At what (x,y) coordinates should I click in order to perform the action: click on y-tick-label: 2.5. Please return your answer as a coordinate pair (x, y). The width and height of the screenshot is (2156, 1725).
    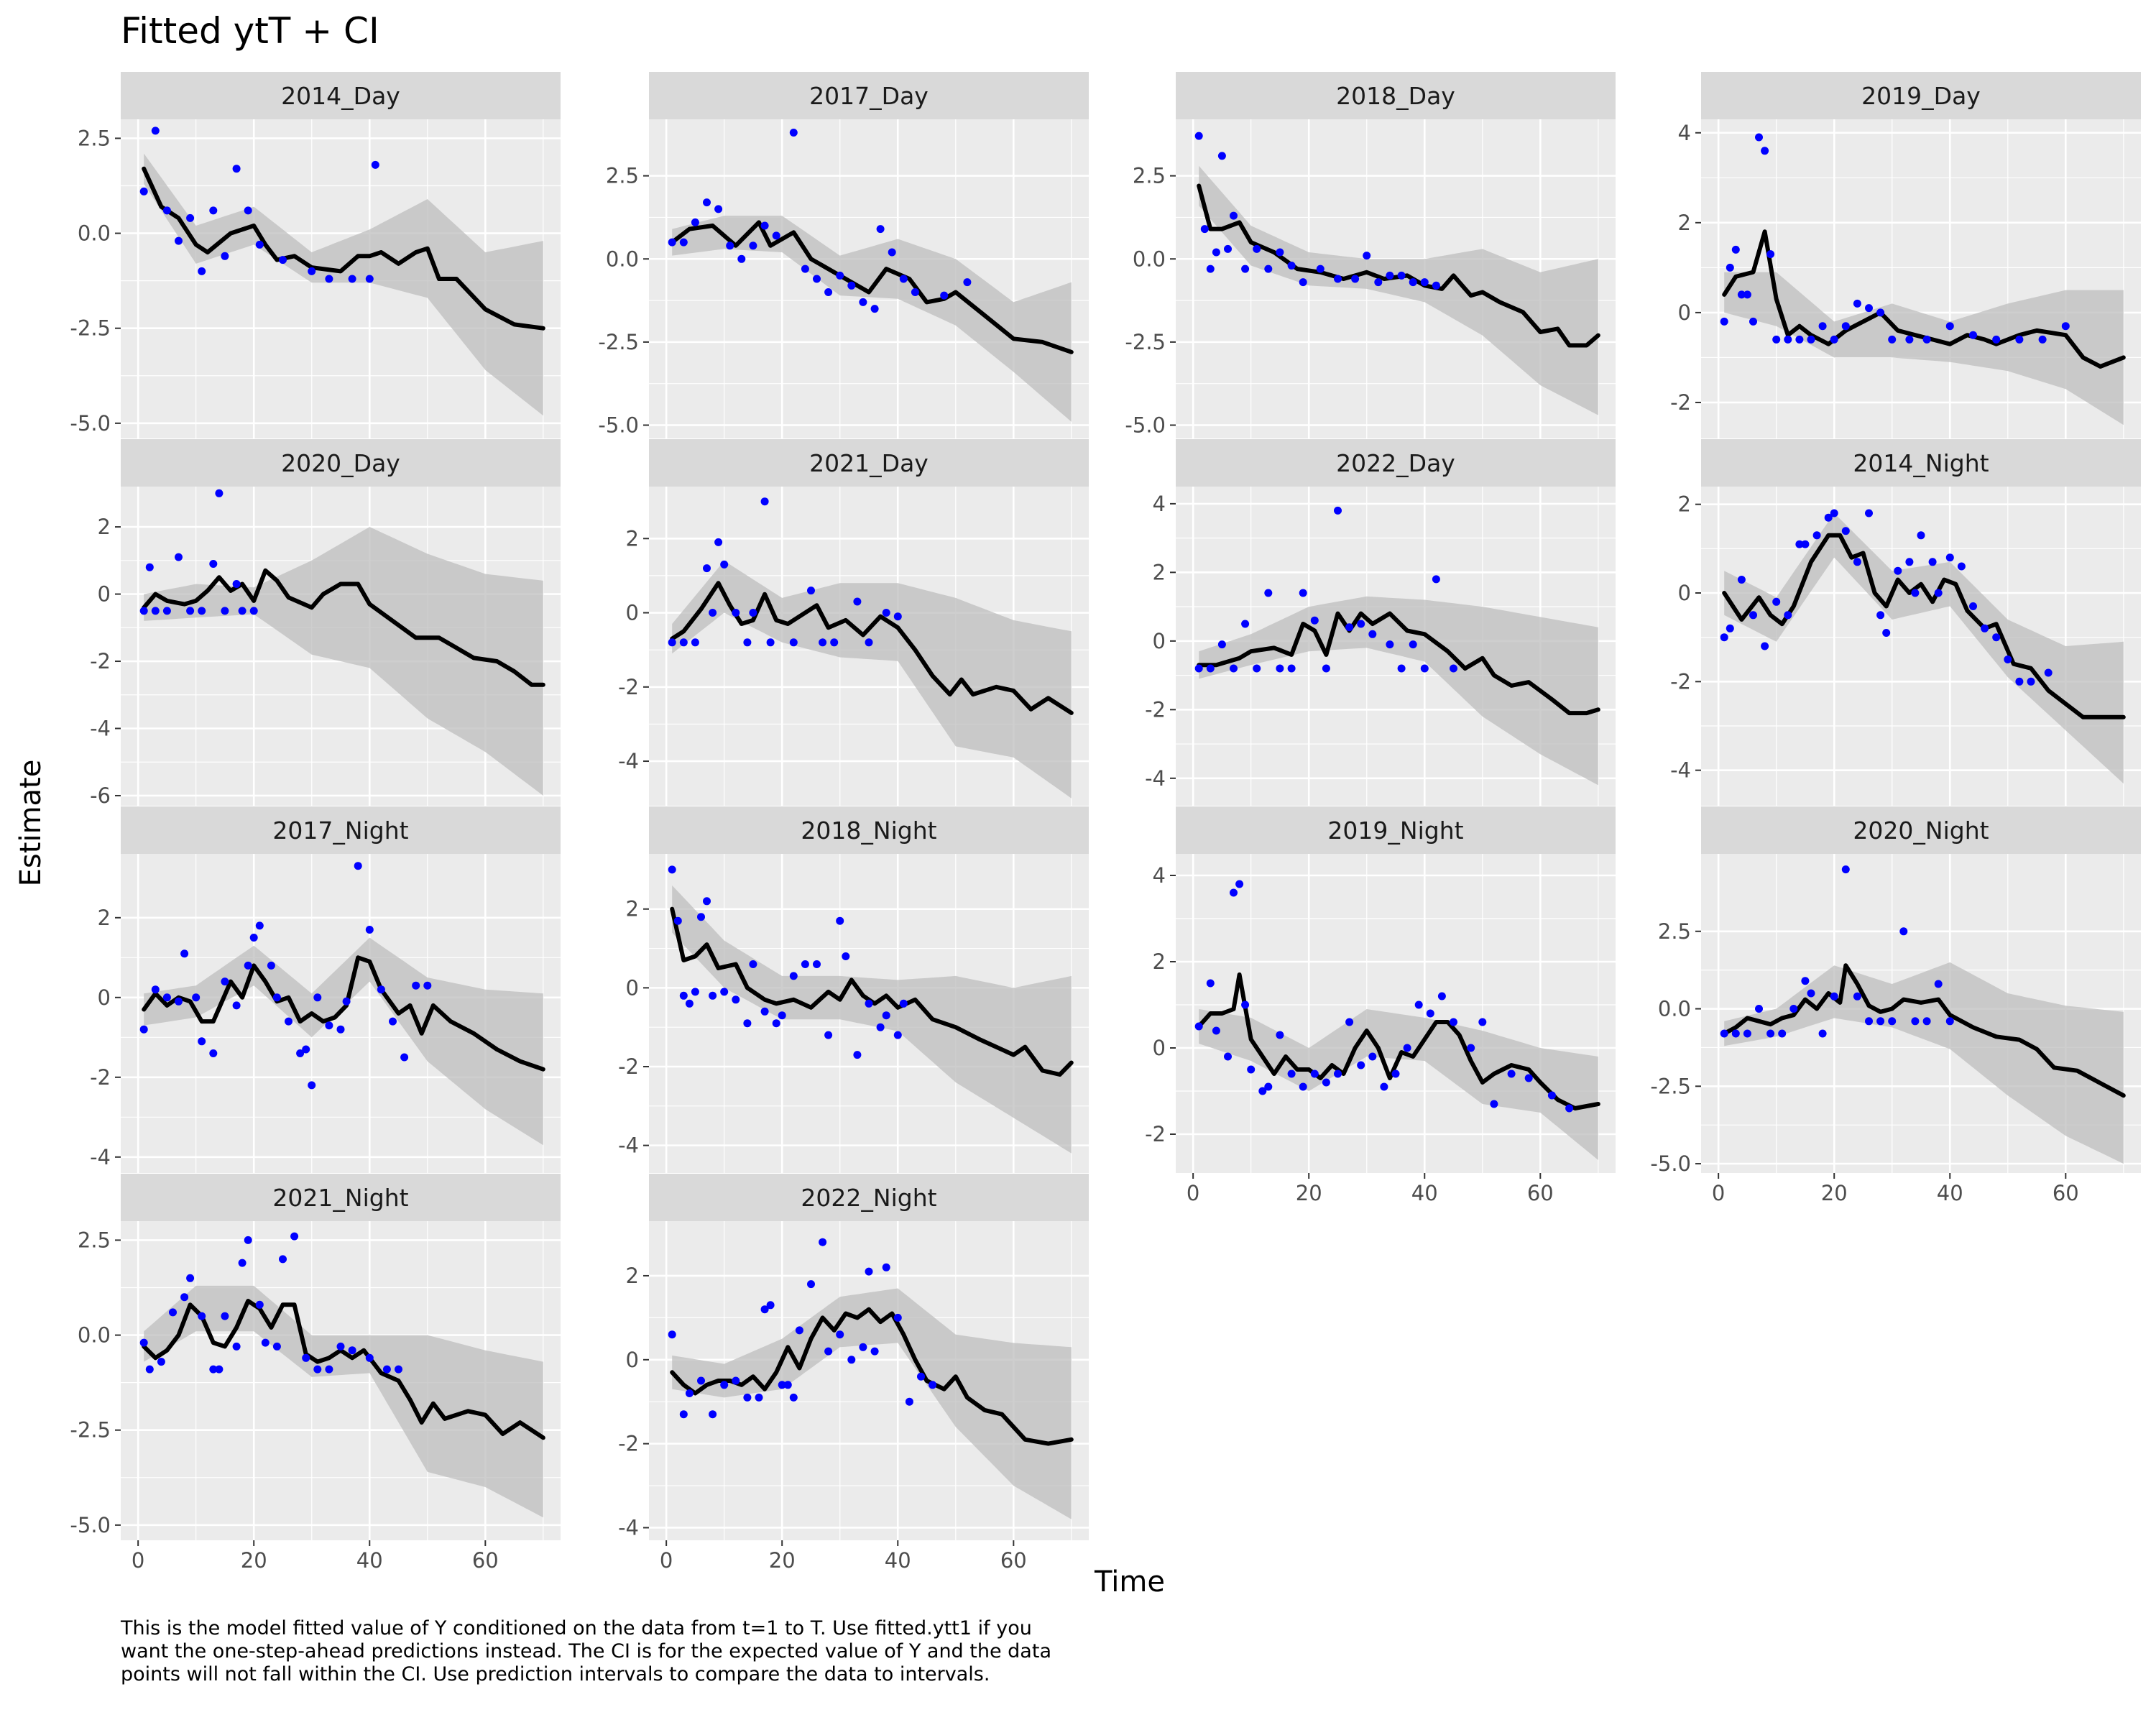
    Looking at the image, I should click on (1149, 176).